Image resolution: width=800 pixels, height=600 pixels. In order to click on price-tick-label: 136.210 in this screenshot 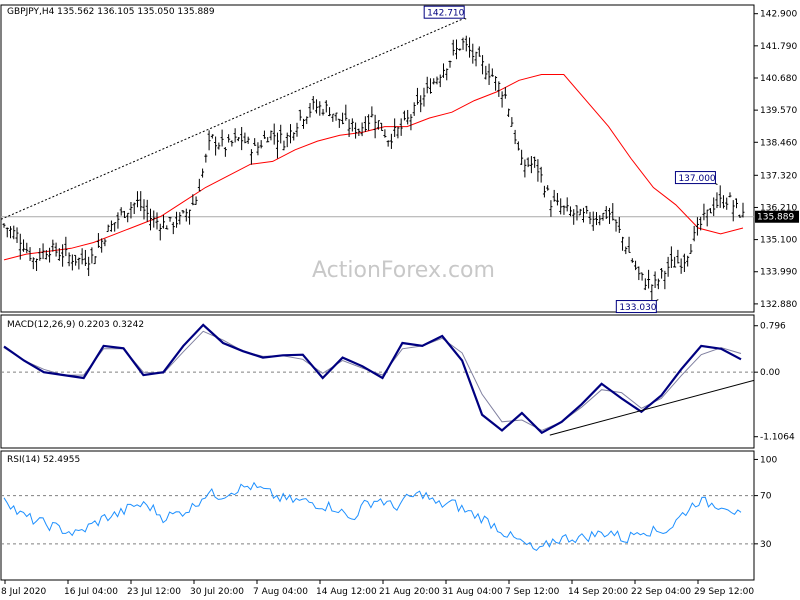, I will do `click(778, 208)`.